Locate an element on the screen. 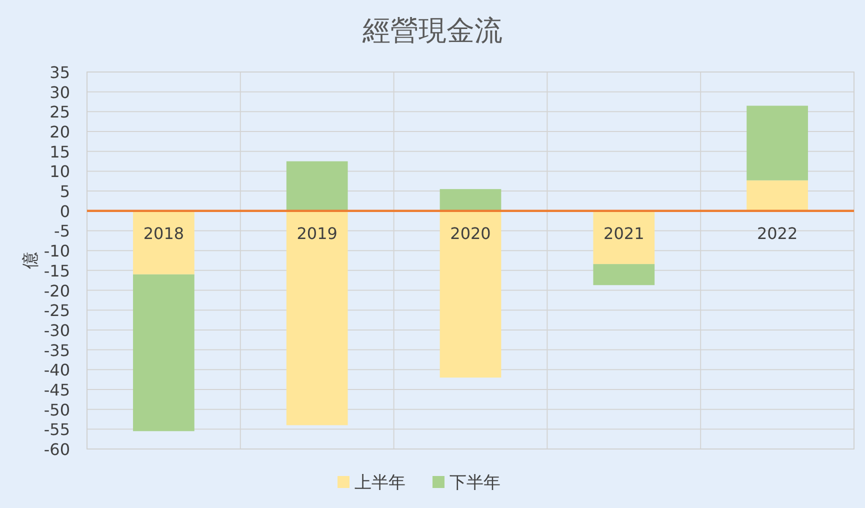  chart-title: 經營現金流 is located at coordinates (432, 30).